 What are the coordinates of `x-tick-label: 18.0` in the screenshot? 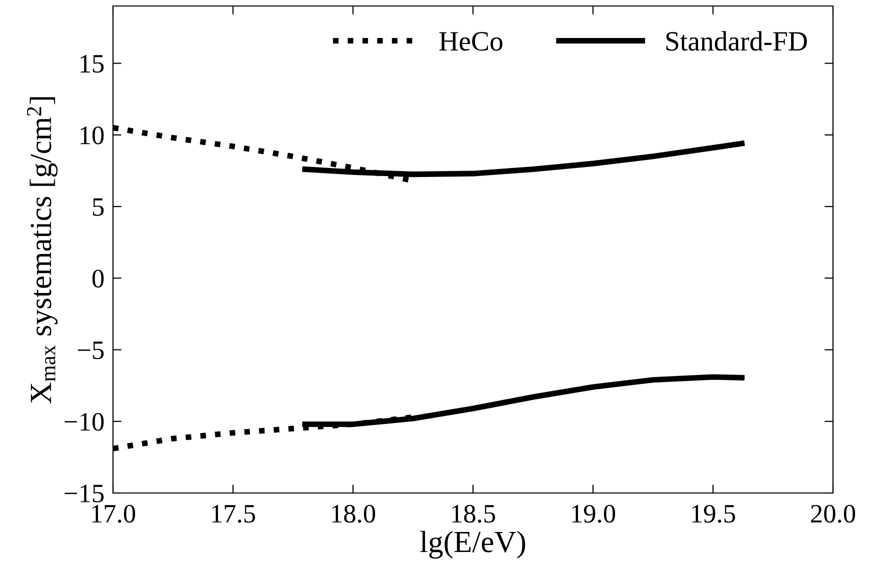 It's located at (354, 513).